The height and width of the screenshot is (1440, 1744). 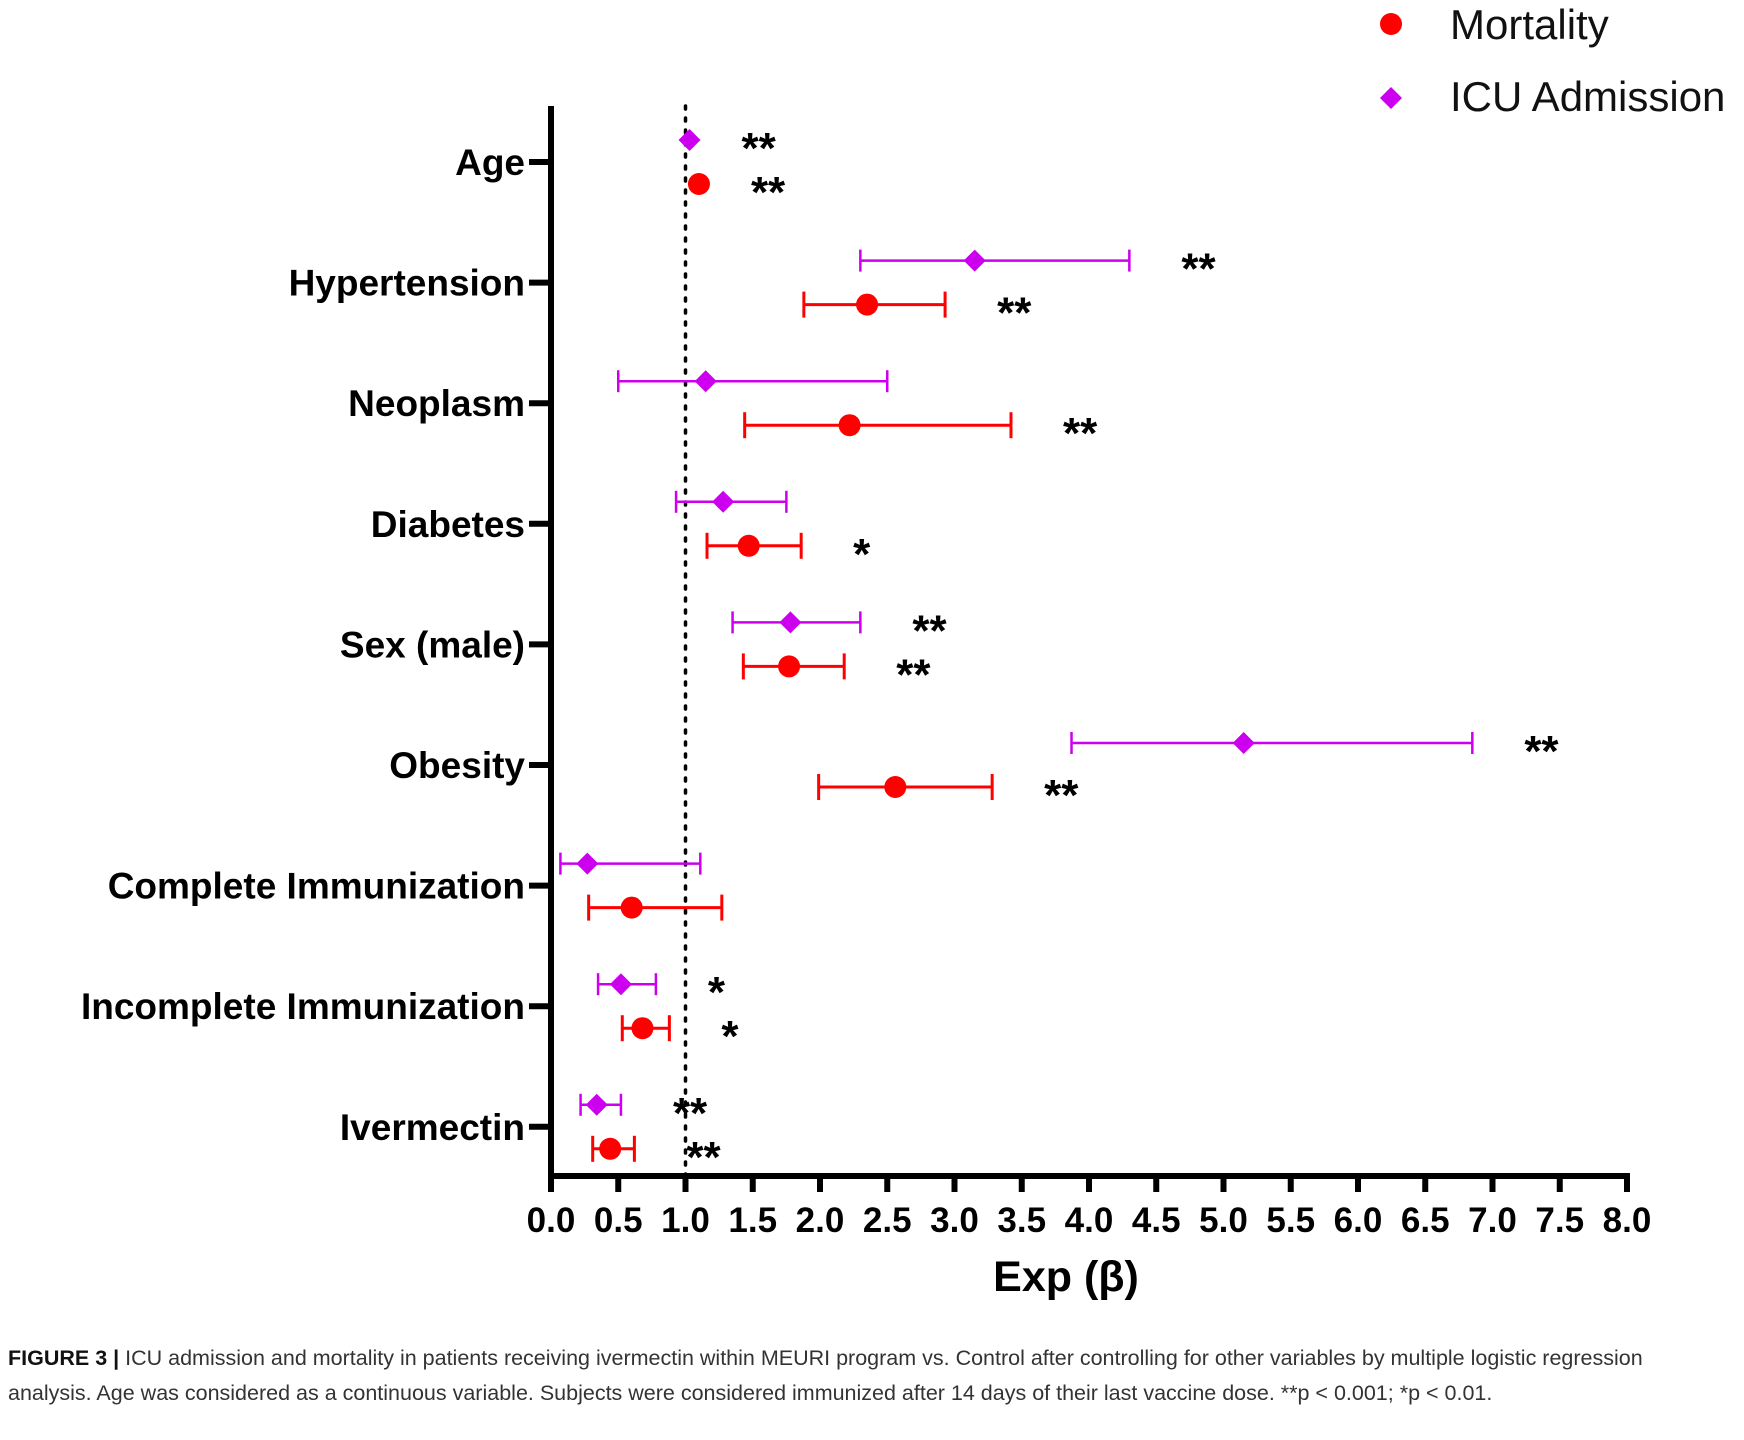 I want to click on x-tick-label: 5.0, so click(x=1223, y=1220).